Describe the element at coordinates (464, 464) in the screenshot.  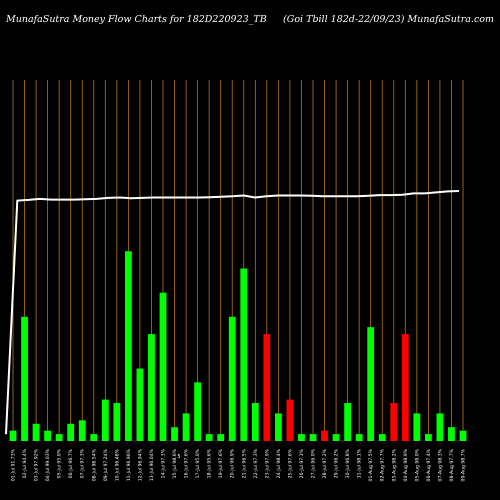
I see `x-tick-label: 09-Aug 98.7%` at that location.